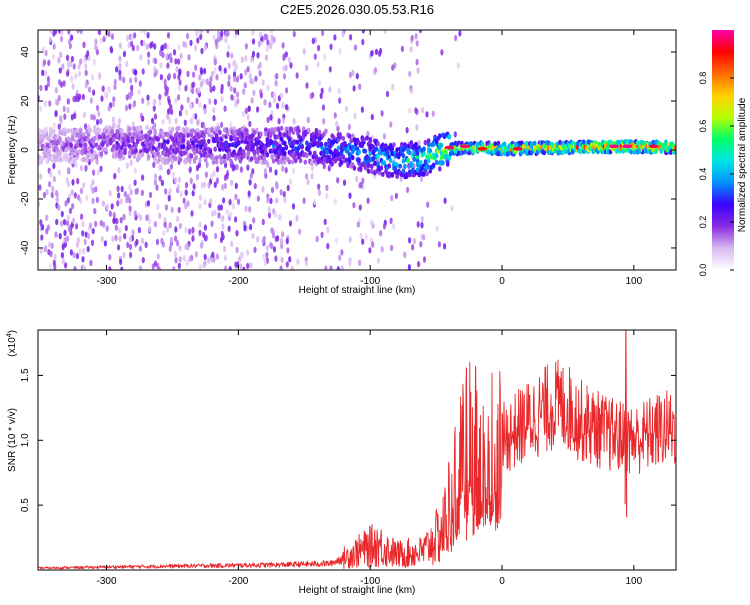 This screenshot has width=750, height=605. What do you see at coordinates (633, 581) in the screenshot?
I see `x-tick-label: 100` at bounding box center [633, 581].